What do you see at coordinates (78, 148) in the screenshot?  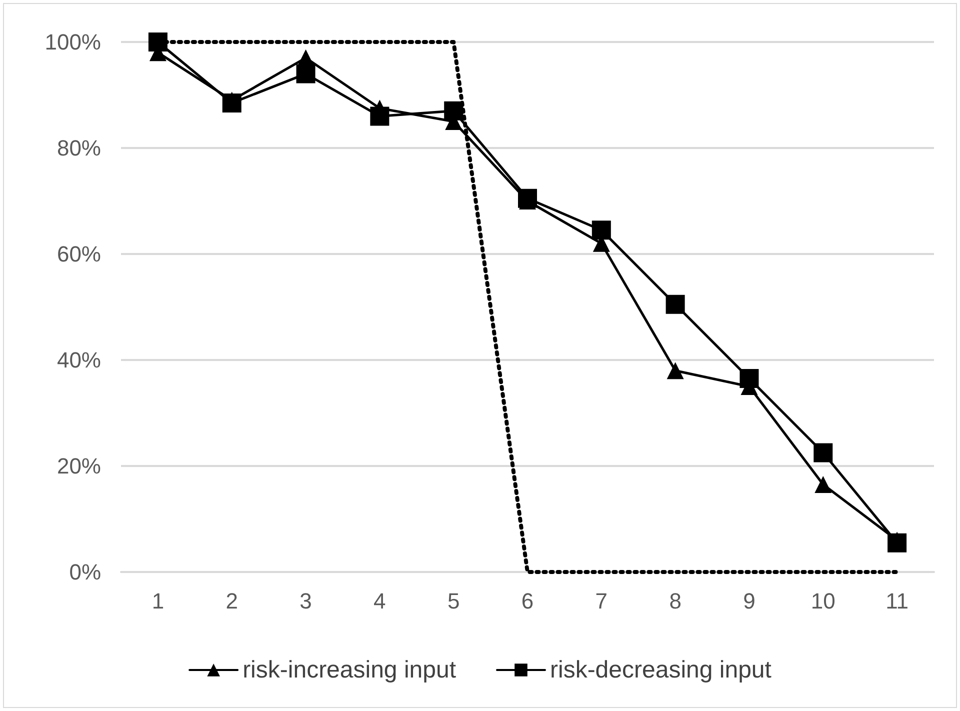 I see `y-tick-label: 80%` at bounding box center [78, 148].